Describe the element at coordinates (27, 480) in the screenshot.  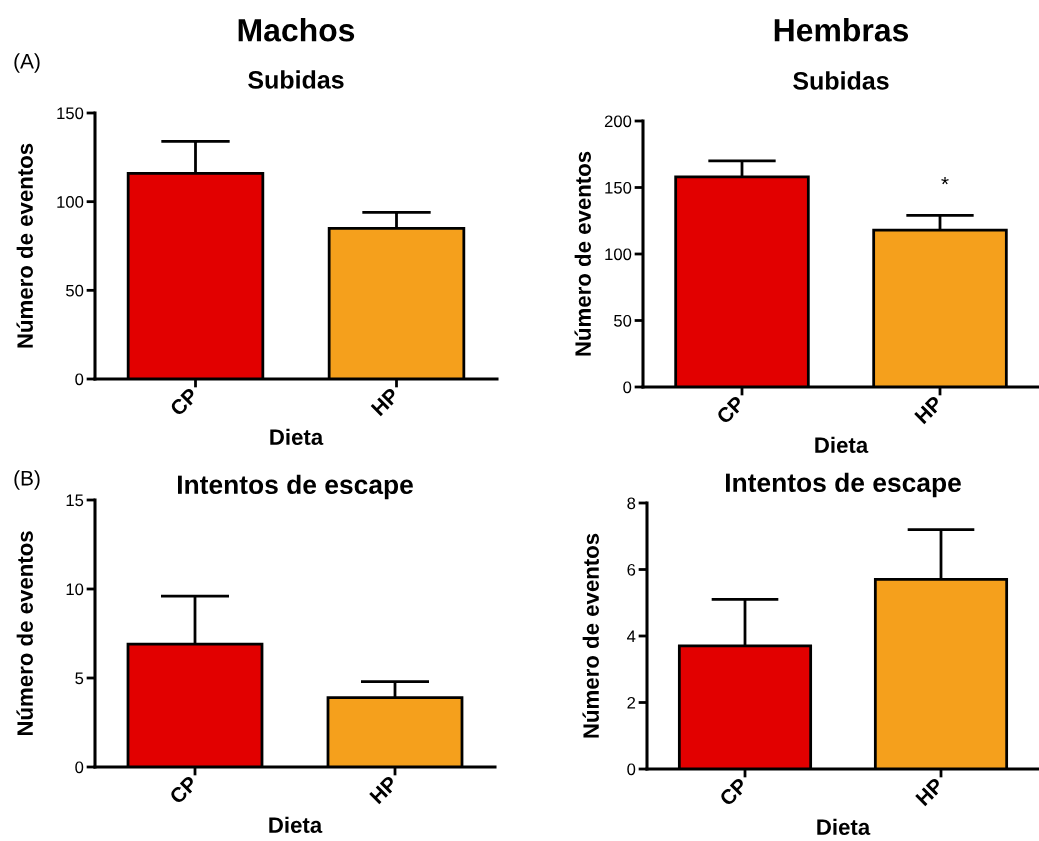
I see `text: (B)` at that location.